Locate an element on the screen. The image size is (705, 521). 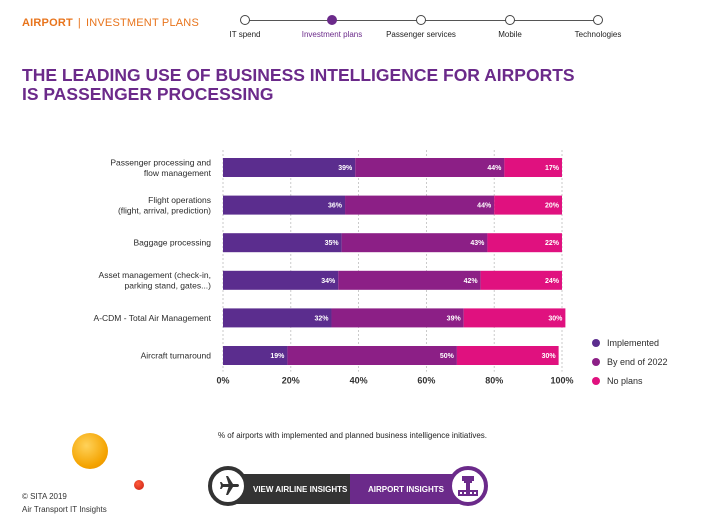
data-label: 34% is located at coordinates (328, 281).